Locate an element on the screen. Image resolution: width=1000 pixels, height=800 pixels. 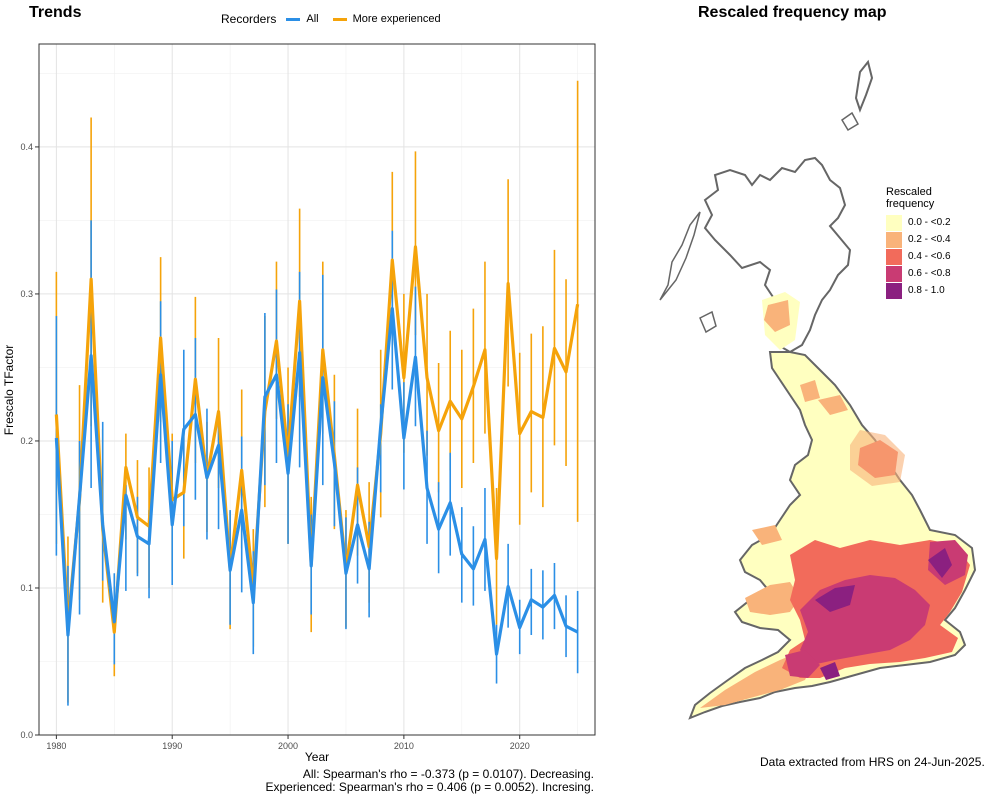
map-legend-label: 0.0 - <0.2 is located at coordinates (929, 222).